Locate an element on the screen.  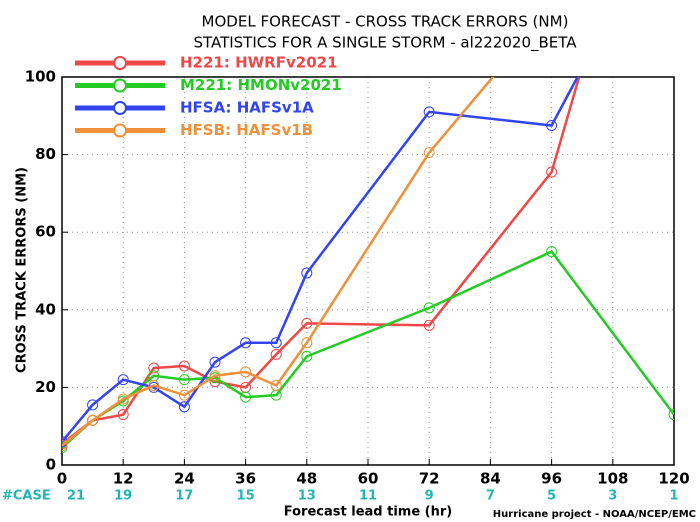
x-tick-label: 108 is located at coordinates (612, 479).